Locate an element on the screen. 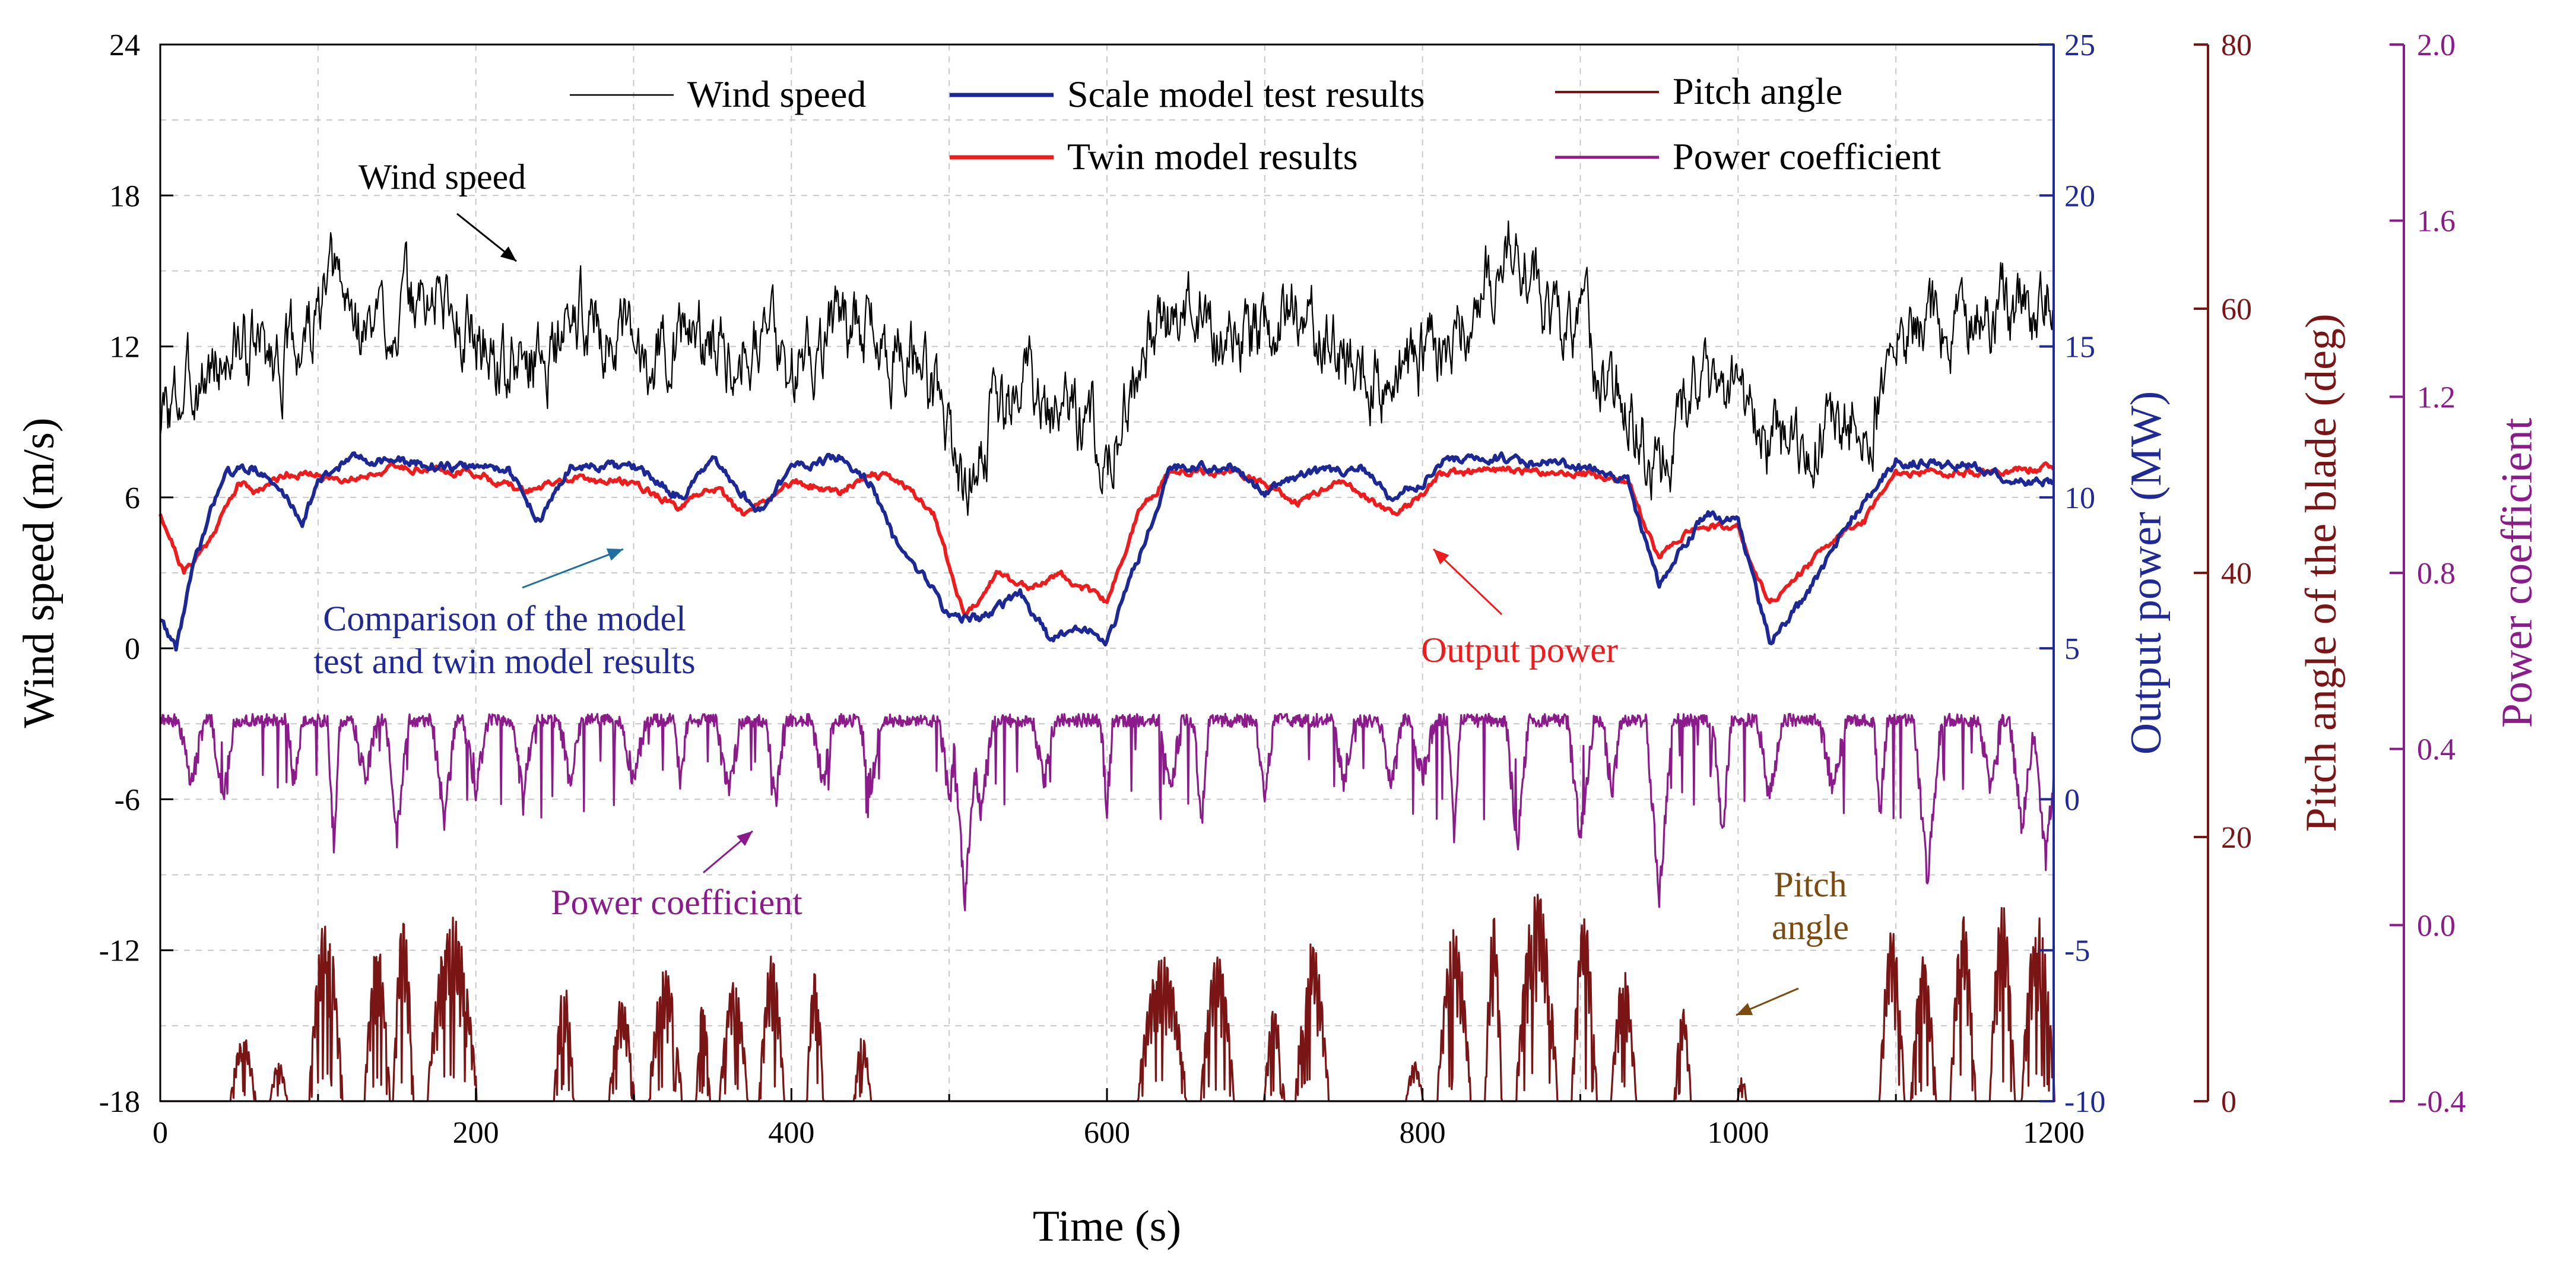 The height and width of the screenshot is (1268, 2576). legend-label-twin: Twin model results is located at coordinates (1212, 156).